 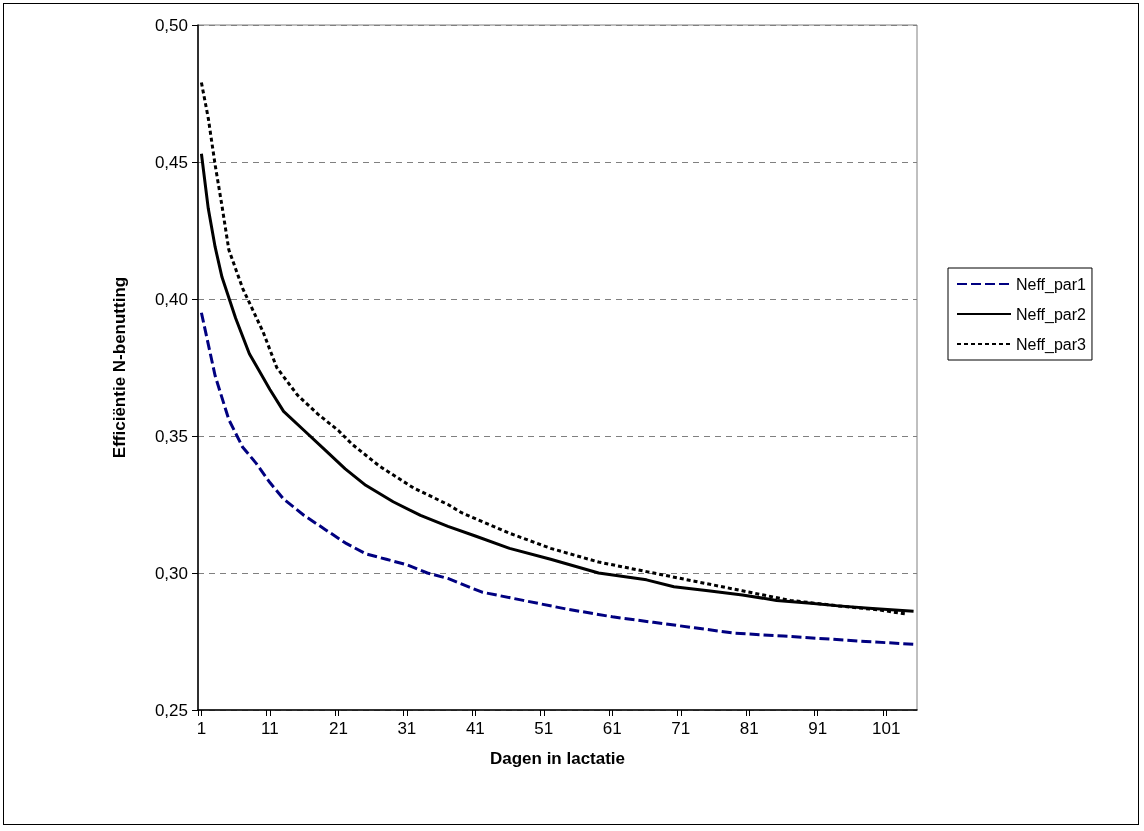 I want to click on x-tick-label: 1, so click(x=201, y=728).